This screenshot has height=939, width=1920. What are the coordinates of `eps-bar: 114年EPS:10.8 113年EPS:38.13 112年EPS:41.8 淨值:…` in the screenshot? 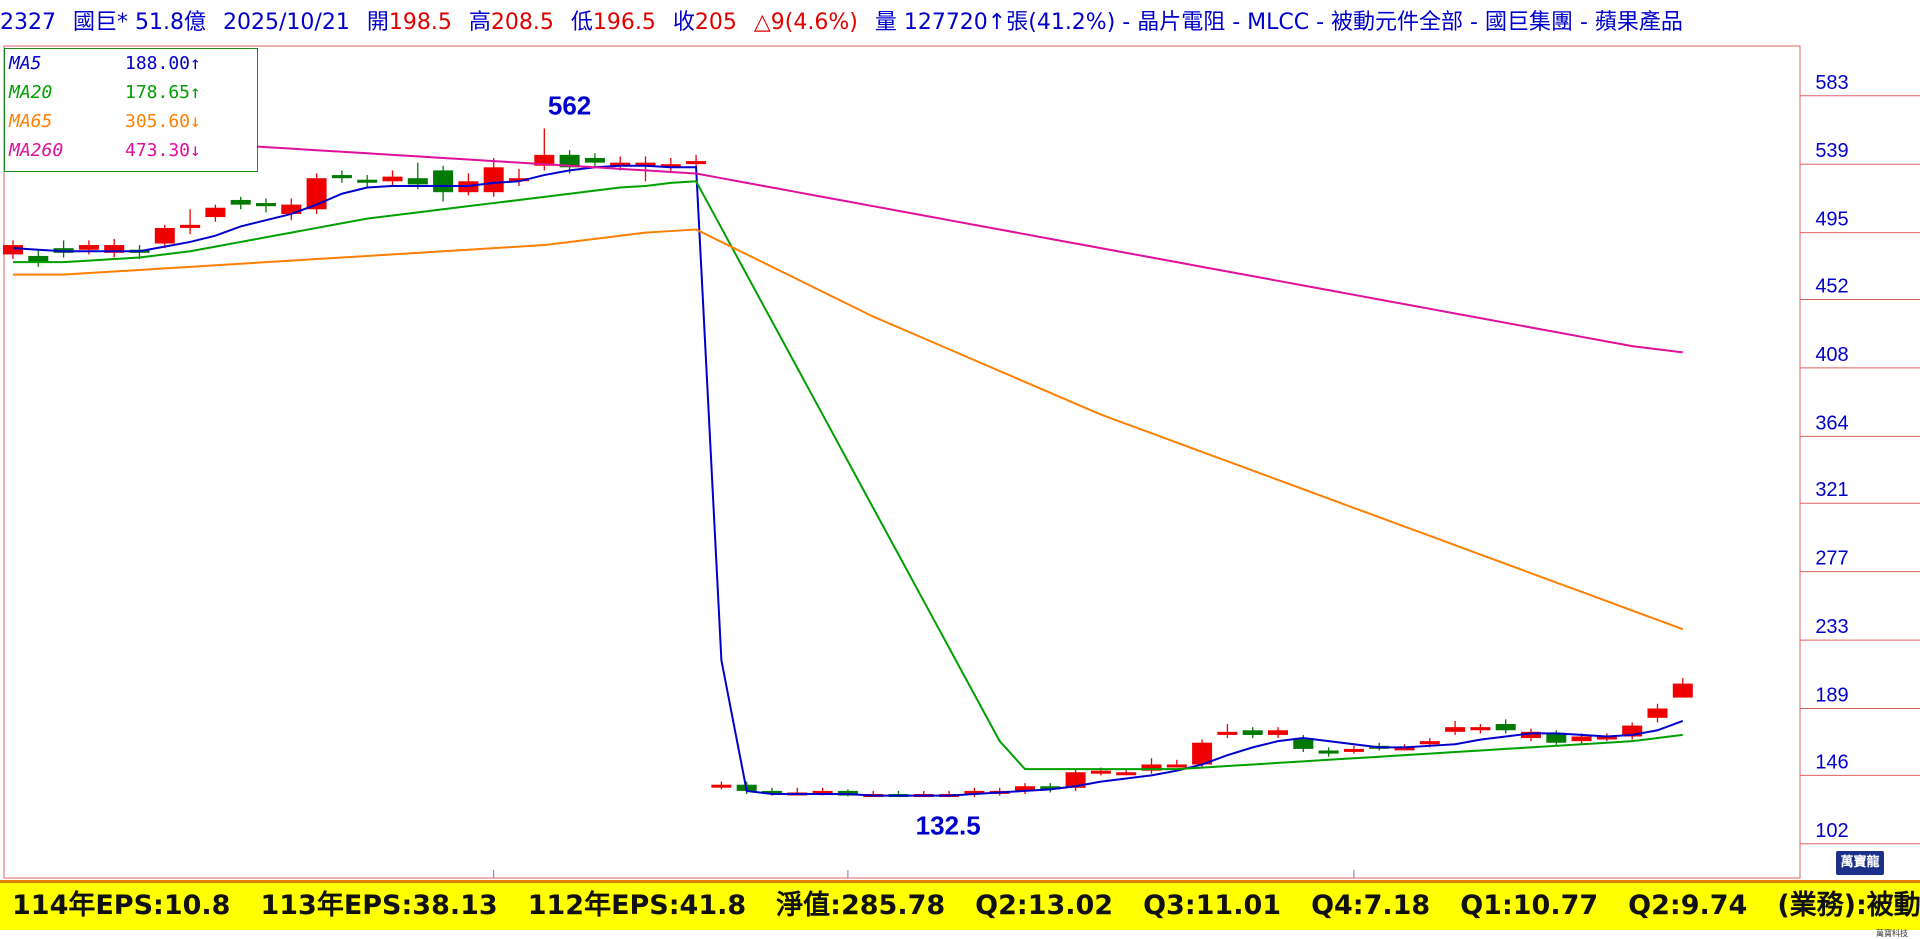 It's located at (960, 905).